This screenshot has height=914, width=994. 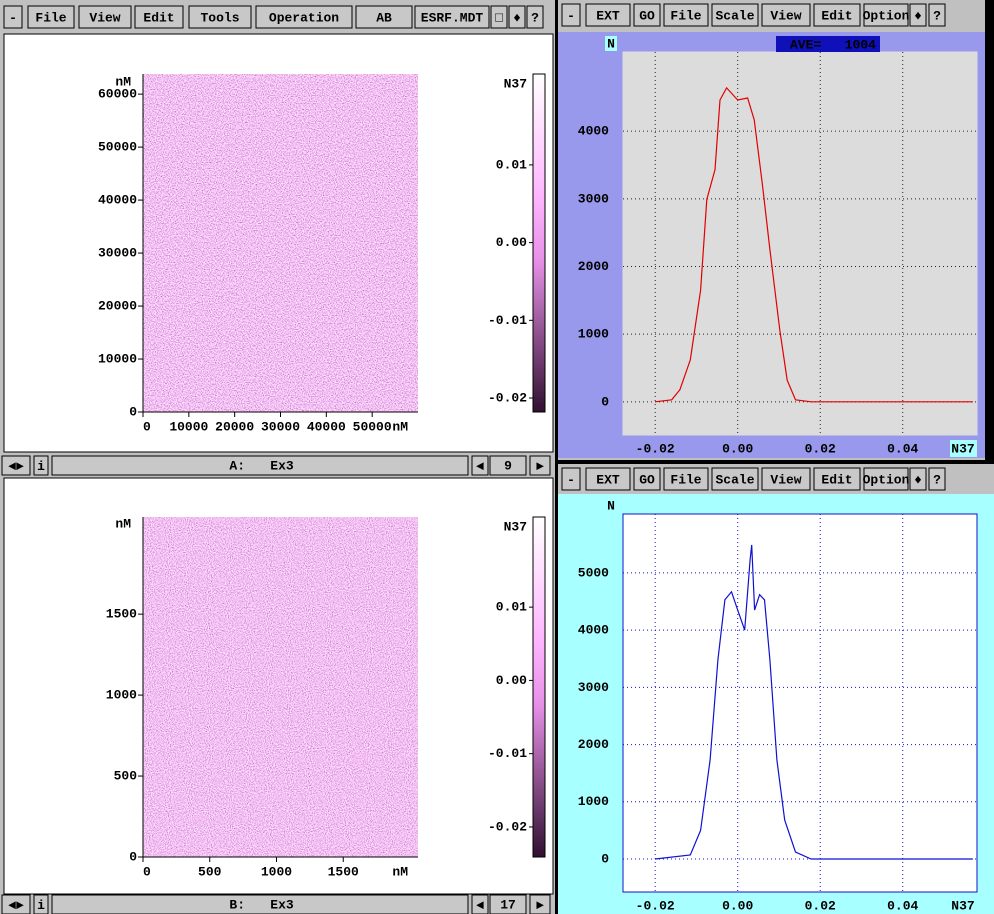 I want to click on y-tick-label: 60000, so click(x=117, y=94).